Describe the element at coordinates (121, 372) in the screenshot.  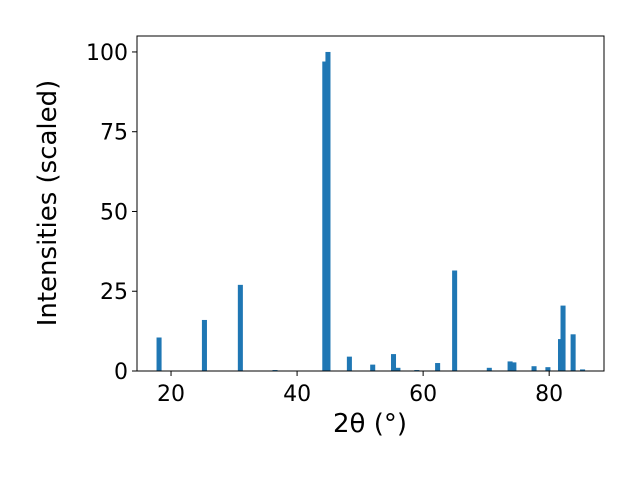
I see `y-tick-label: 0` at that location.